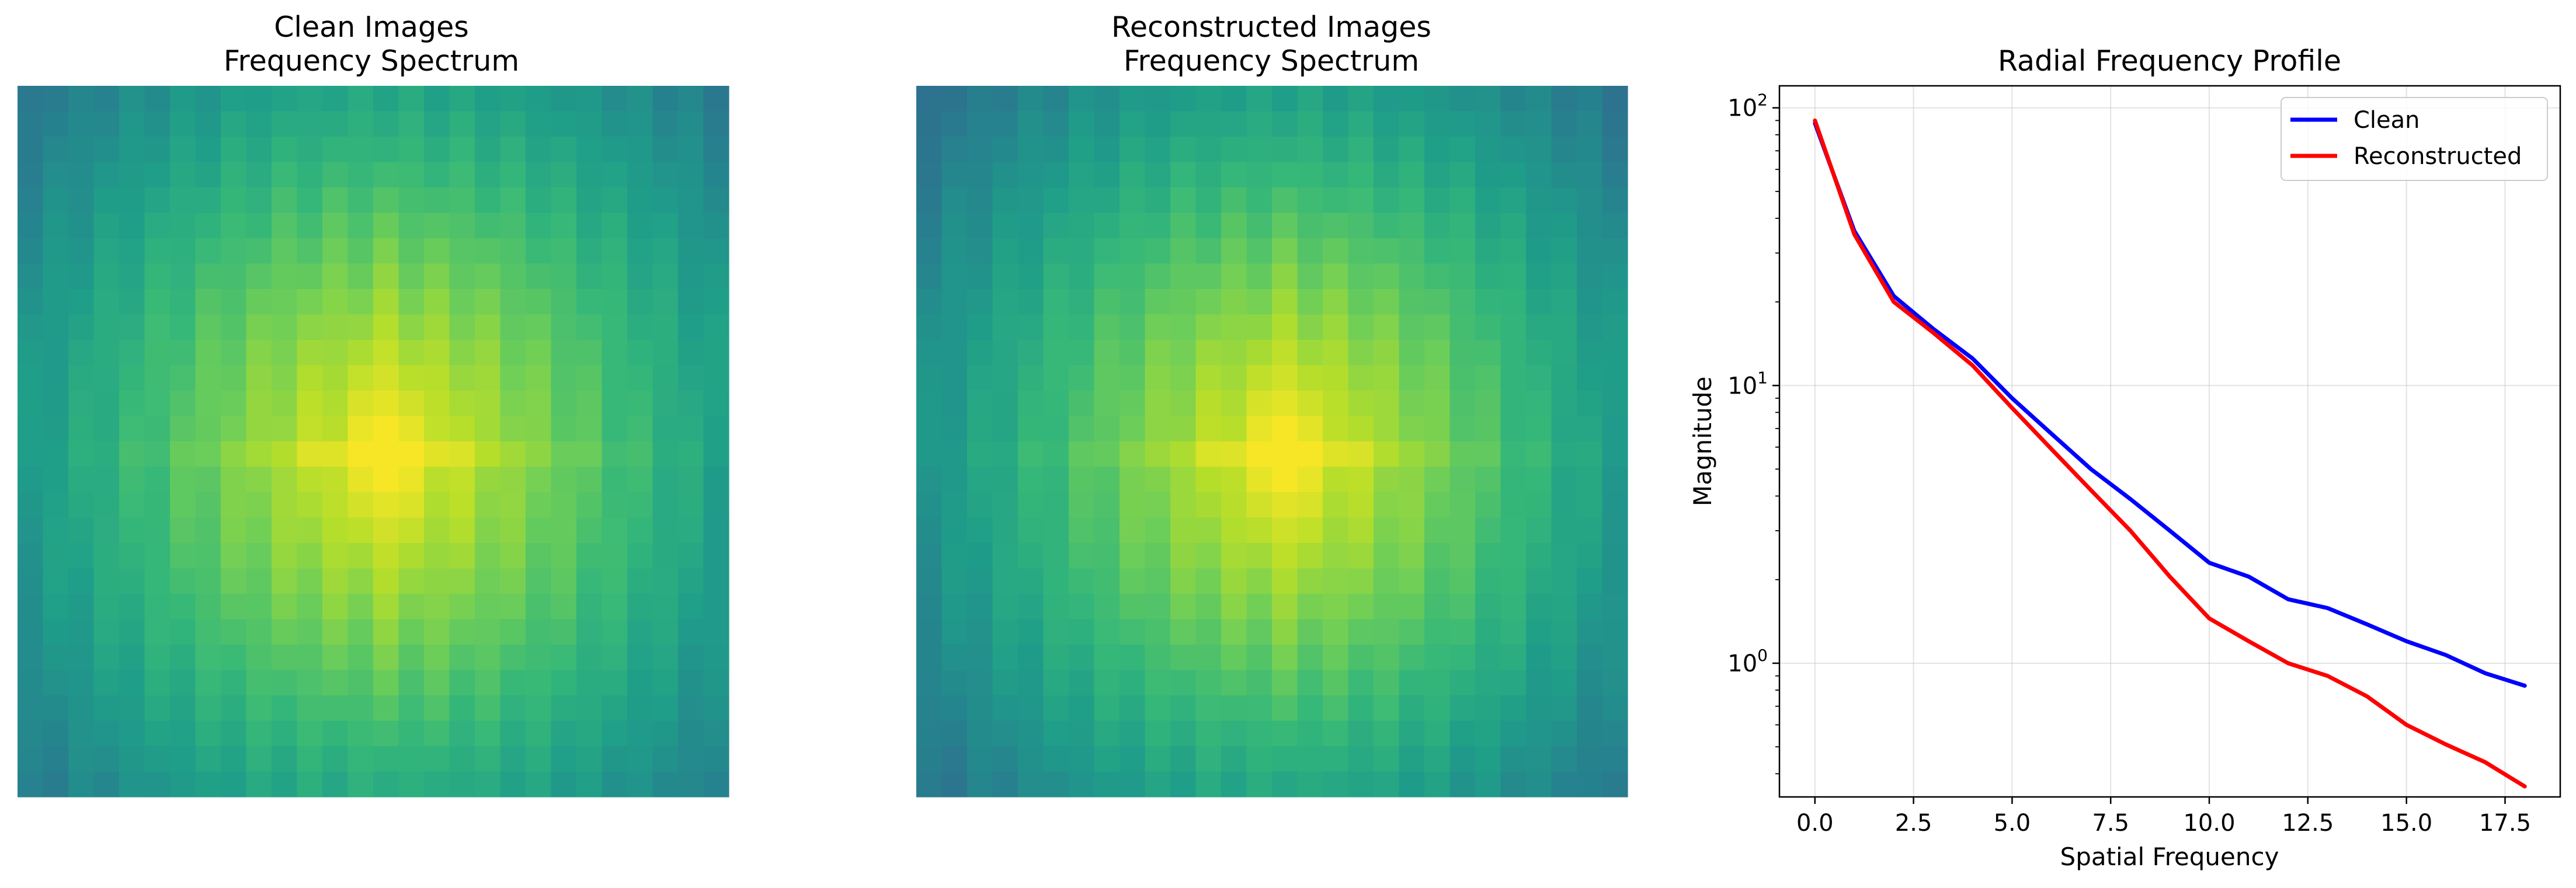  Describe the element at coordinates (2406, 823) in the screenshot. I see `x-tick-label: 15.0` at that location.